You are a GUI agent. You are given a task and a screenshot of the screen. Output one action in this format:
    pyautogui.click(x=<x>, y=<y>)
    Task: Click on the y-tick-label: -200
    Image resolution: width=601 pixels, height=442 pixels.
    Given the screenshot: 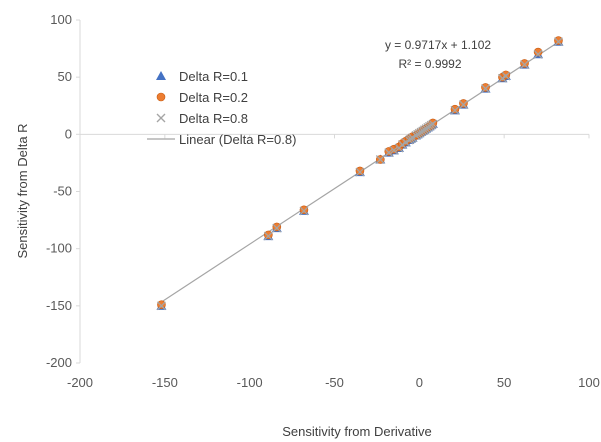 What is the action you would take?
    pyautogui.click(x=59, y=362)
    